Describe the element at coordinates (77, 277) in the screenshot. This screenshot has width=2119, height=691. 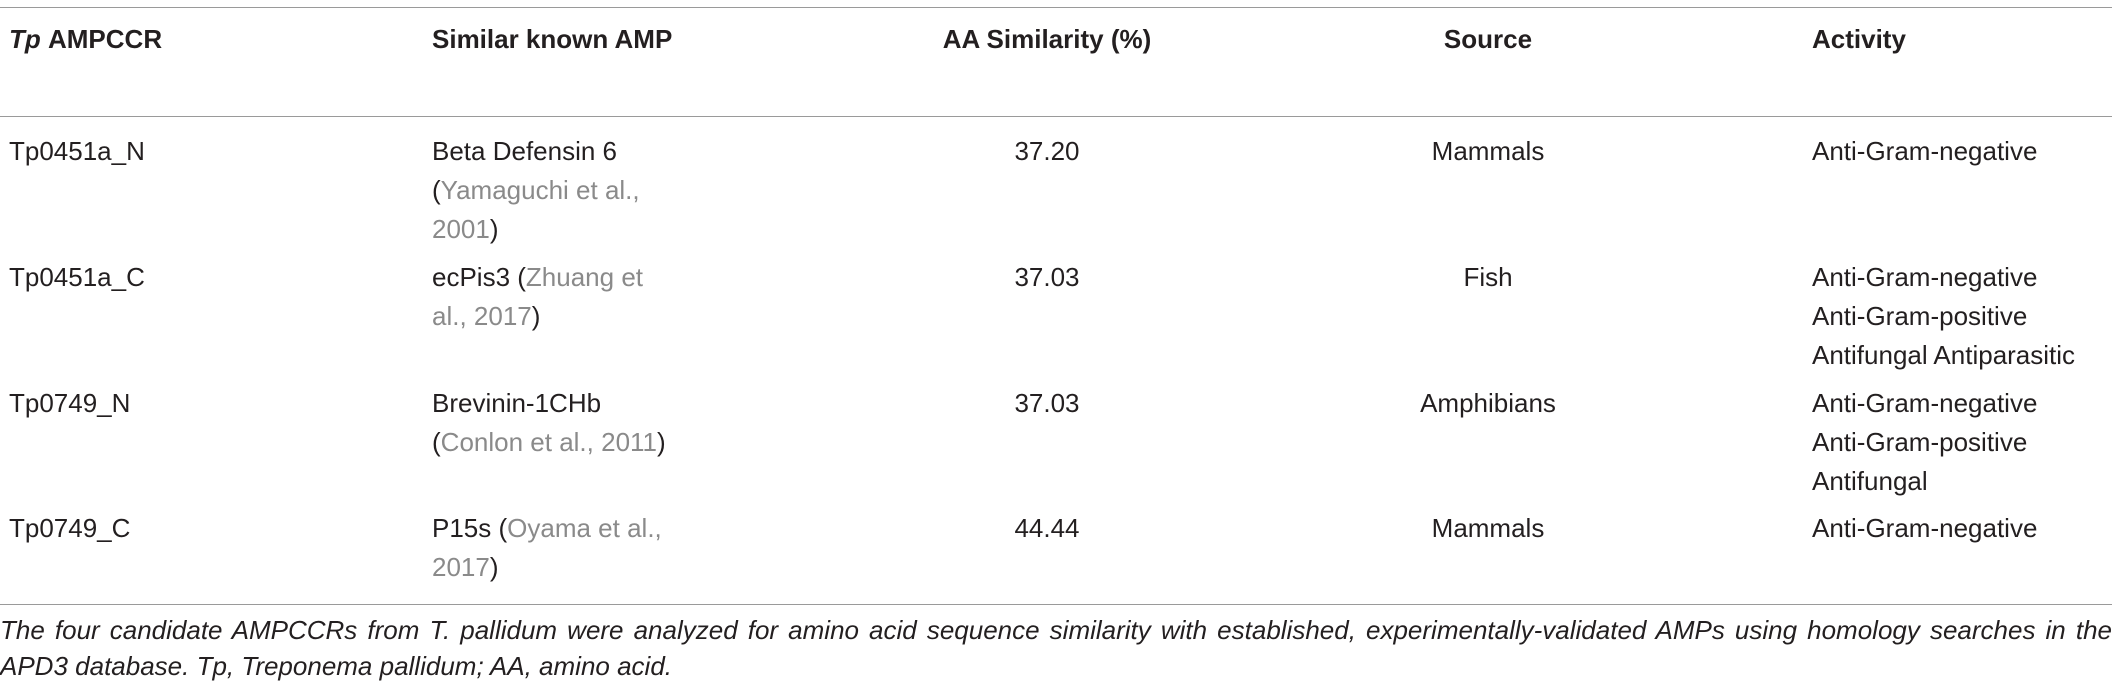
I see `ampccr-id: Tp0451a_C` at that location.